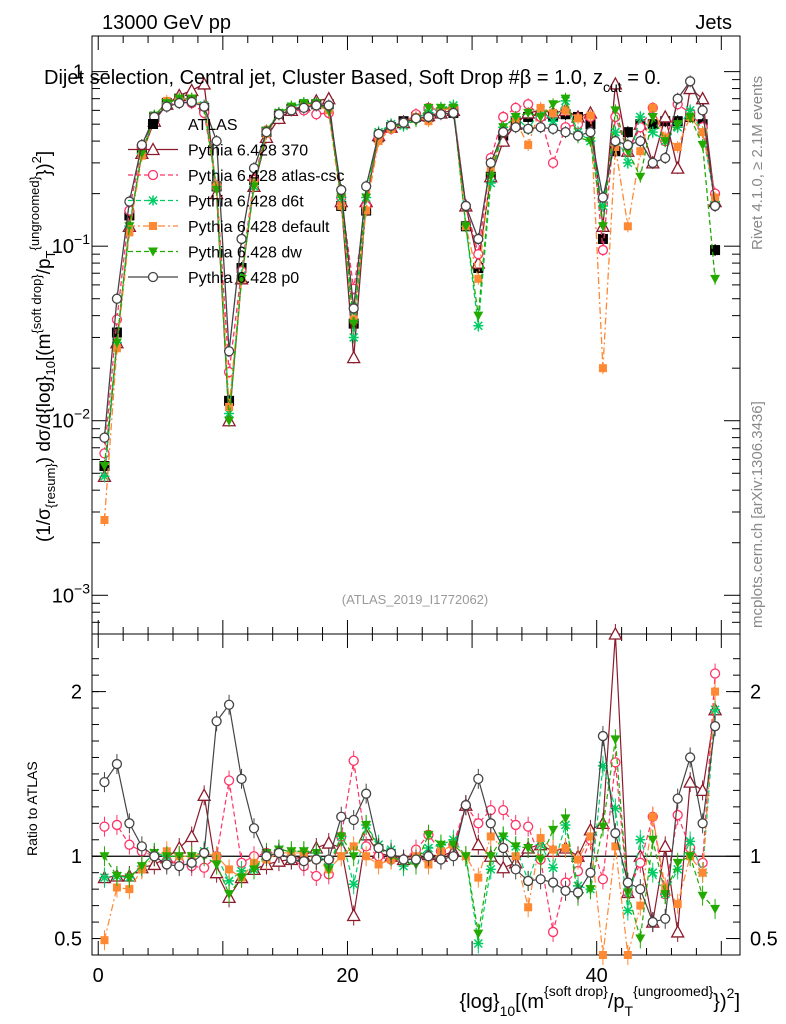 The image size is (786, 1024). What do you see at coordinates (665, 116) in the screenshot?
I see `point-p370` at bounding box center [665, 116].